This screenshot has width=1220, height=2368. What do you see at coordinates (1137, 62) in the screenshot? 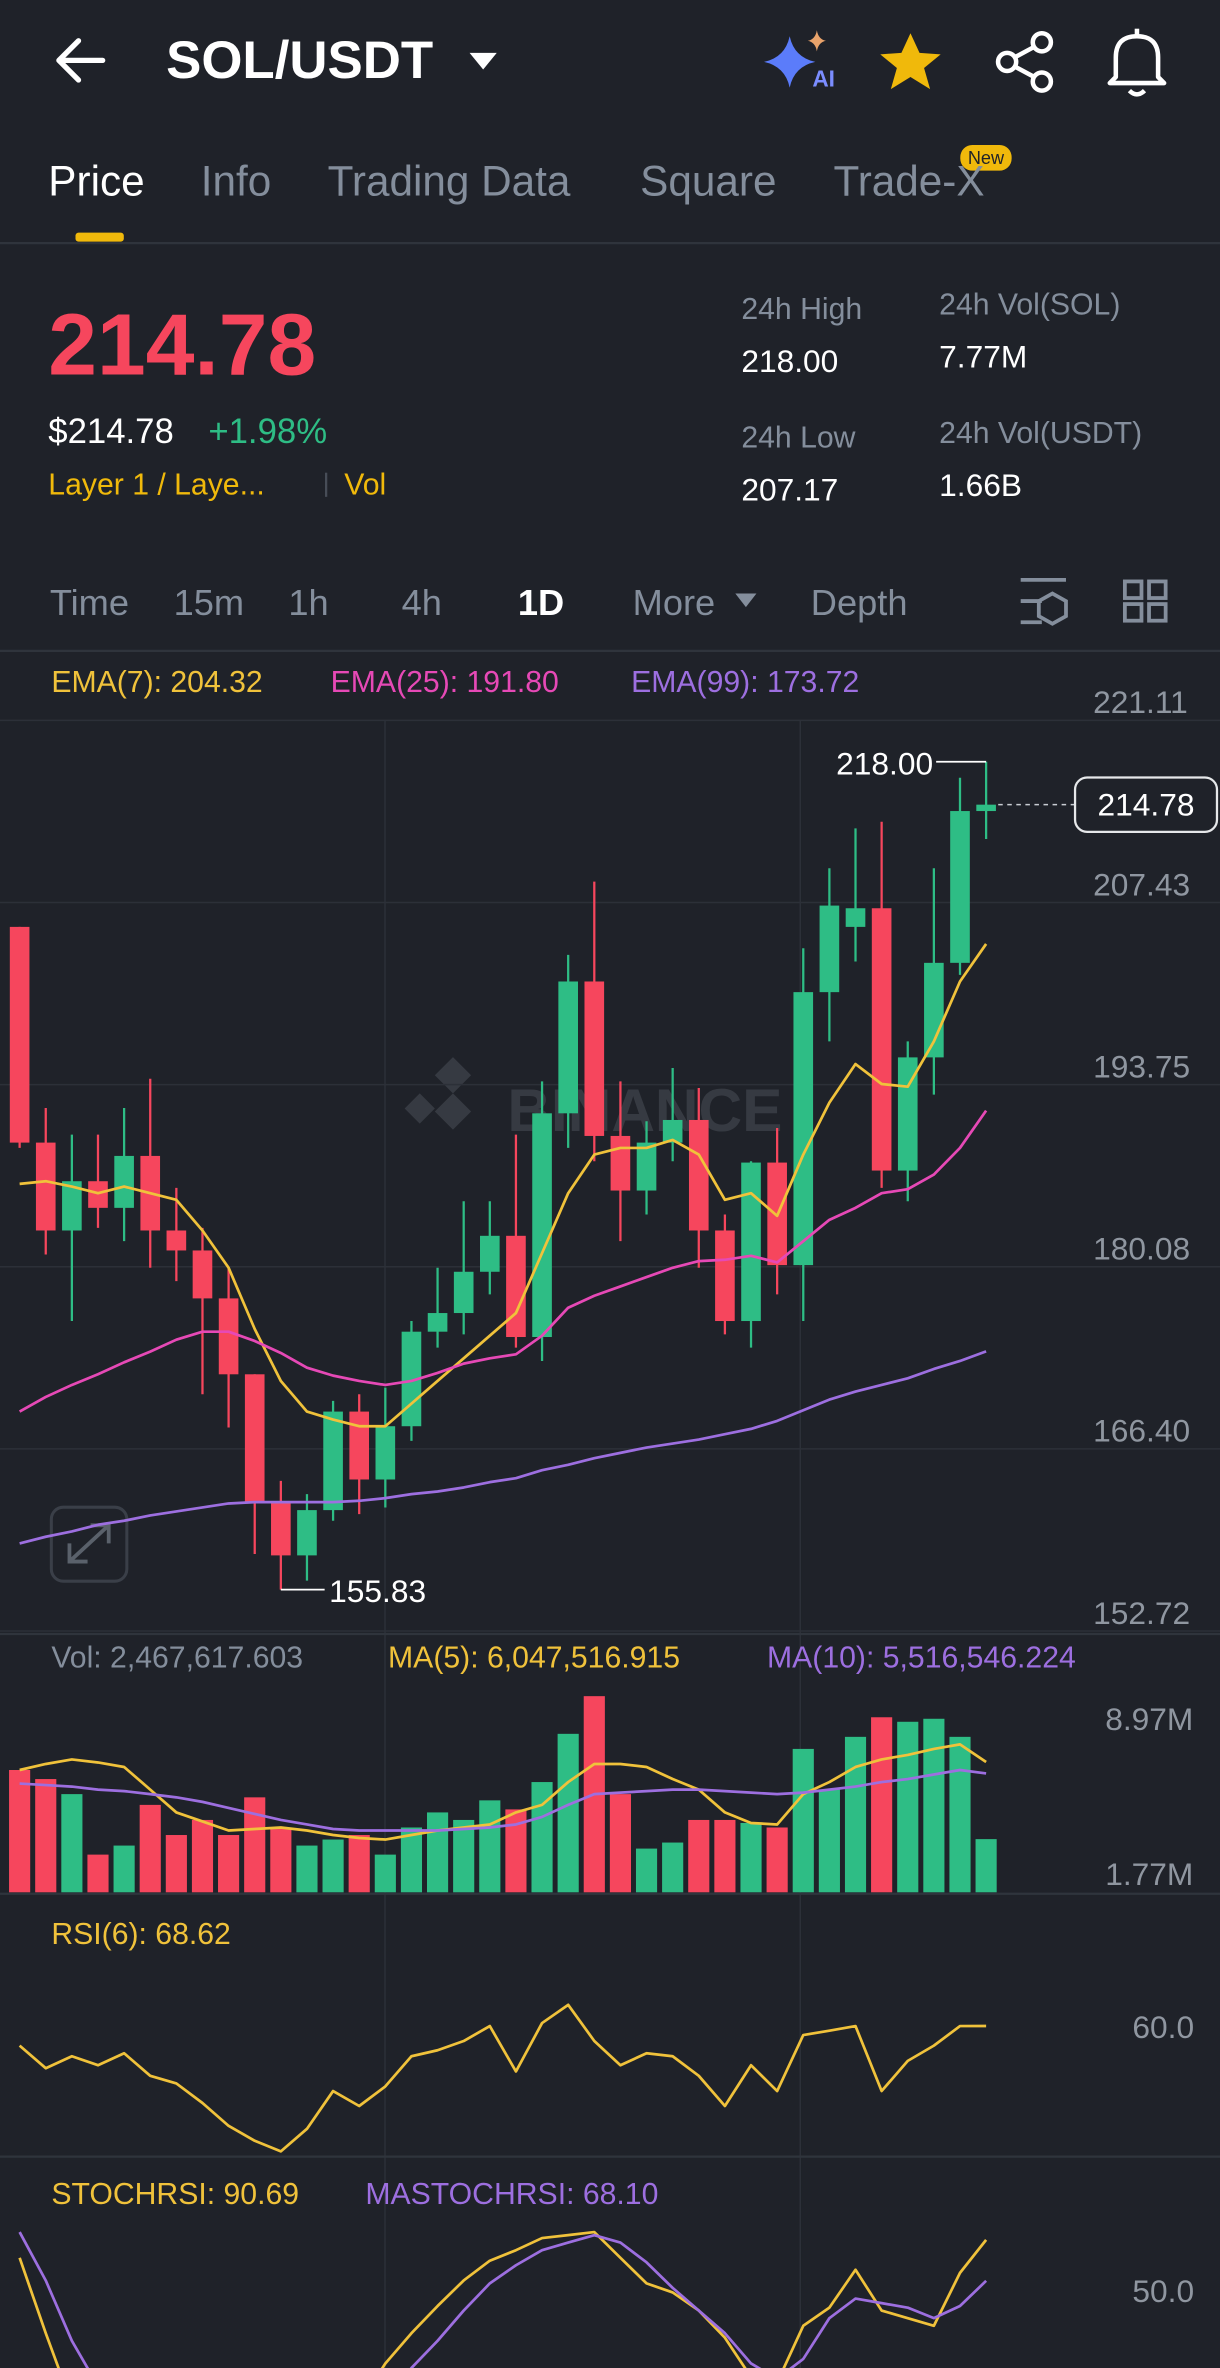
I see `alert-bell` at bounding box center [1137, 62].